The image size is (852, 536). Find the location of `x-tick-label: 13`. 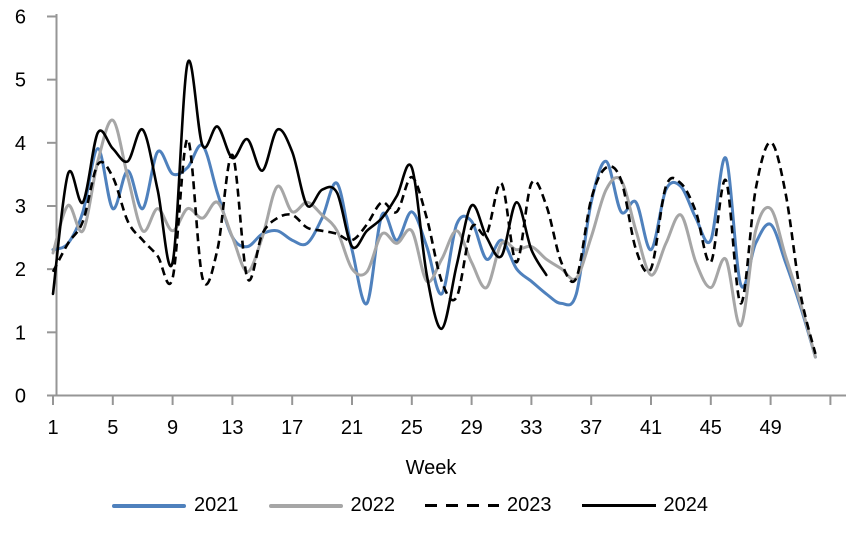

x-tick-label: 13 is located at coordinates (232, 428).